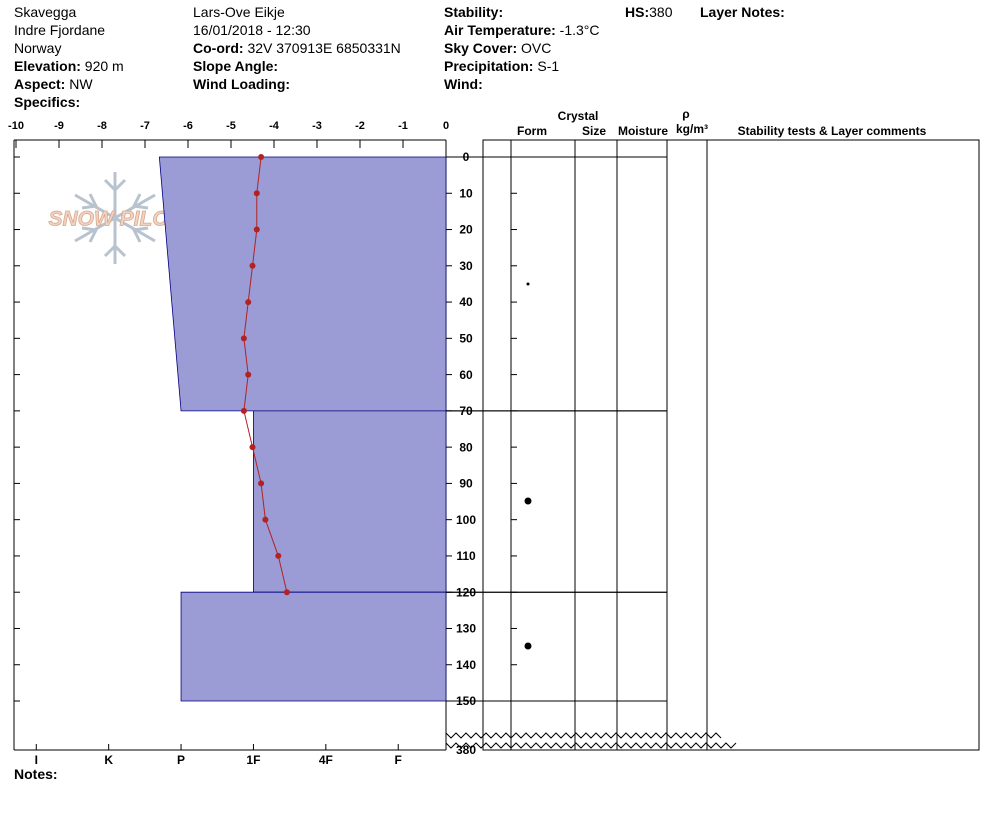 This screenshot has width=994, height=840. What do you see at coordinates (145, 126) in the screenshot?
I see `x-tick-label: -7` at bounding box center [145, 126].